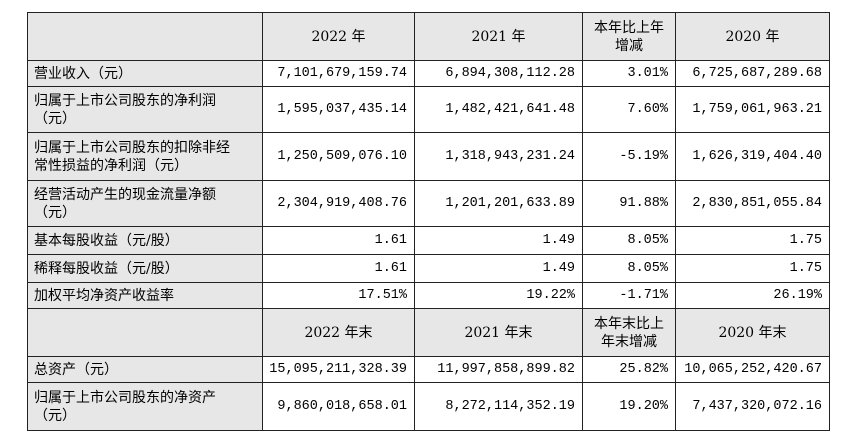 The height and width of the screenshot is (439, 848). Describe the element at coordinates (145, 240) in the screenshot. I see `row-label: 基本每股收益（元/股）` at that location.